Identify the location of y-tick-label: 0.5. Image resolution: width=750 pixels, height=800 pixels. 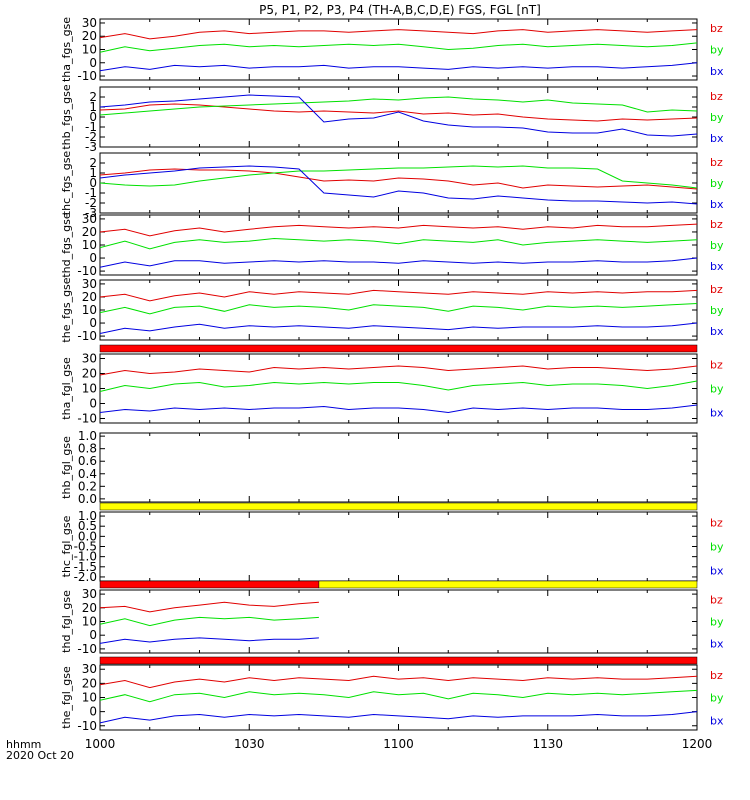
(87, 526).